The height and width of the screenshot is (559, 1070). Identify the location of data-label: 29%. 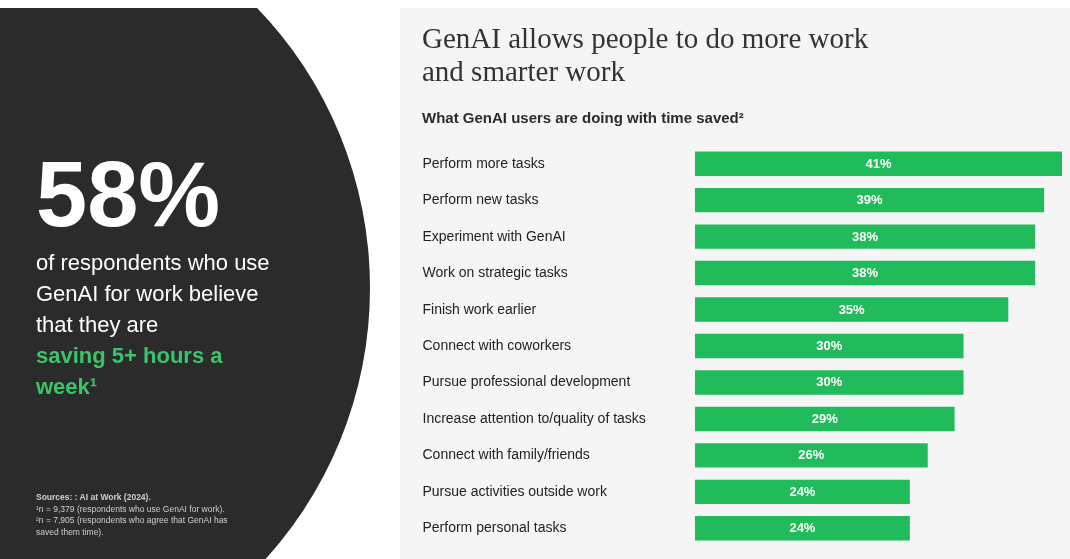
(825, 418).